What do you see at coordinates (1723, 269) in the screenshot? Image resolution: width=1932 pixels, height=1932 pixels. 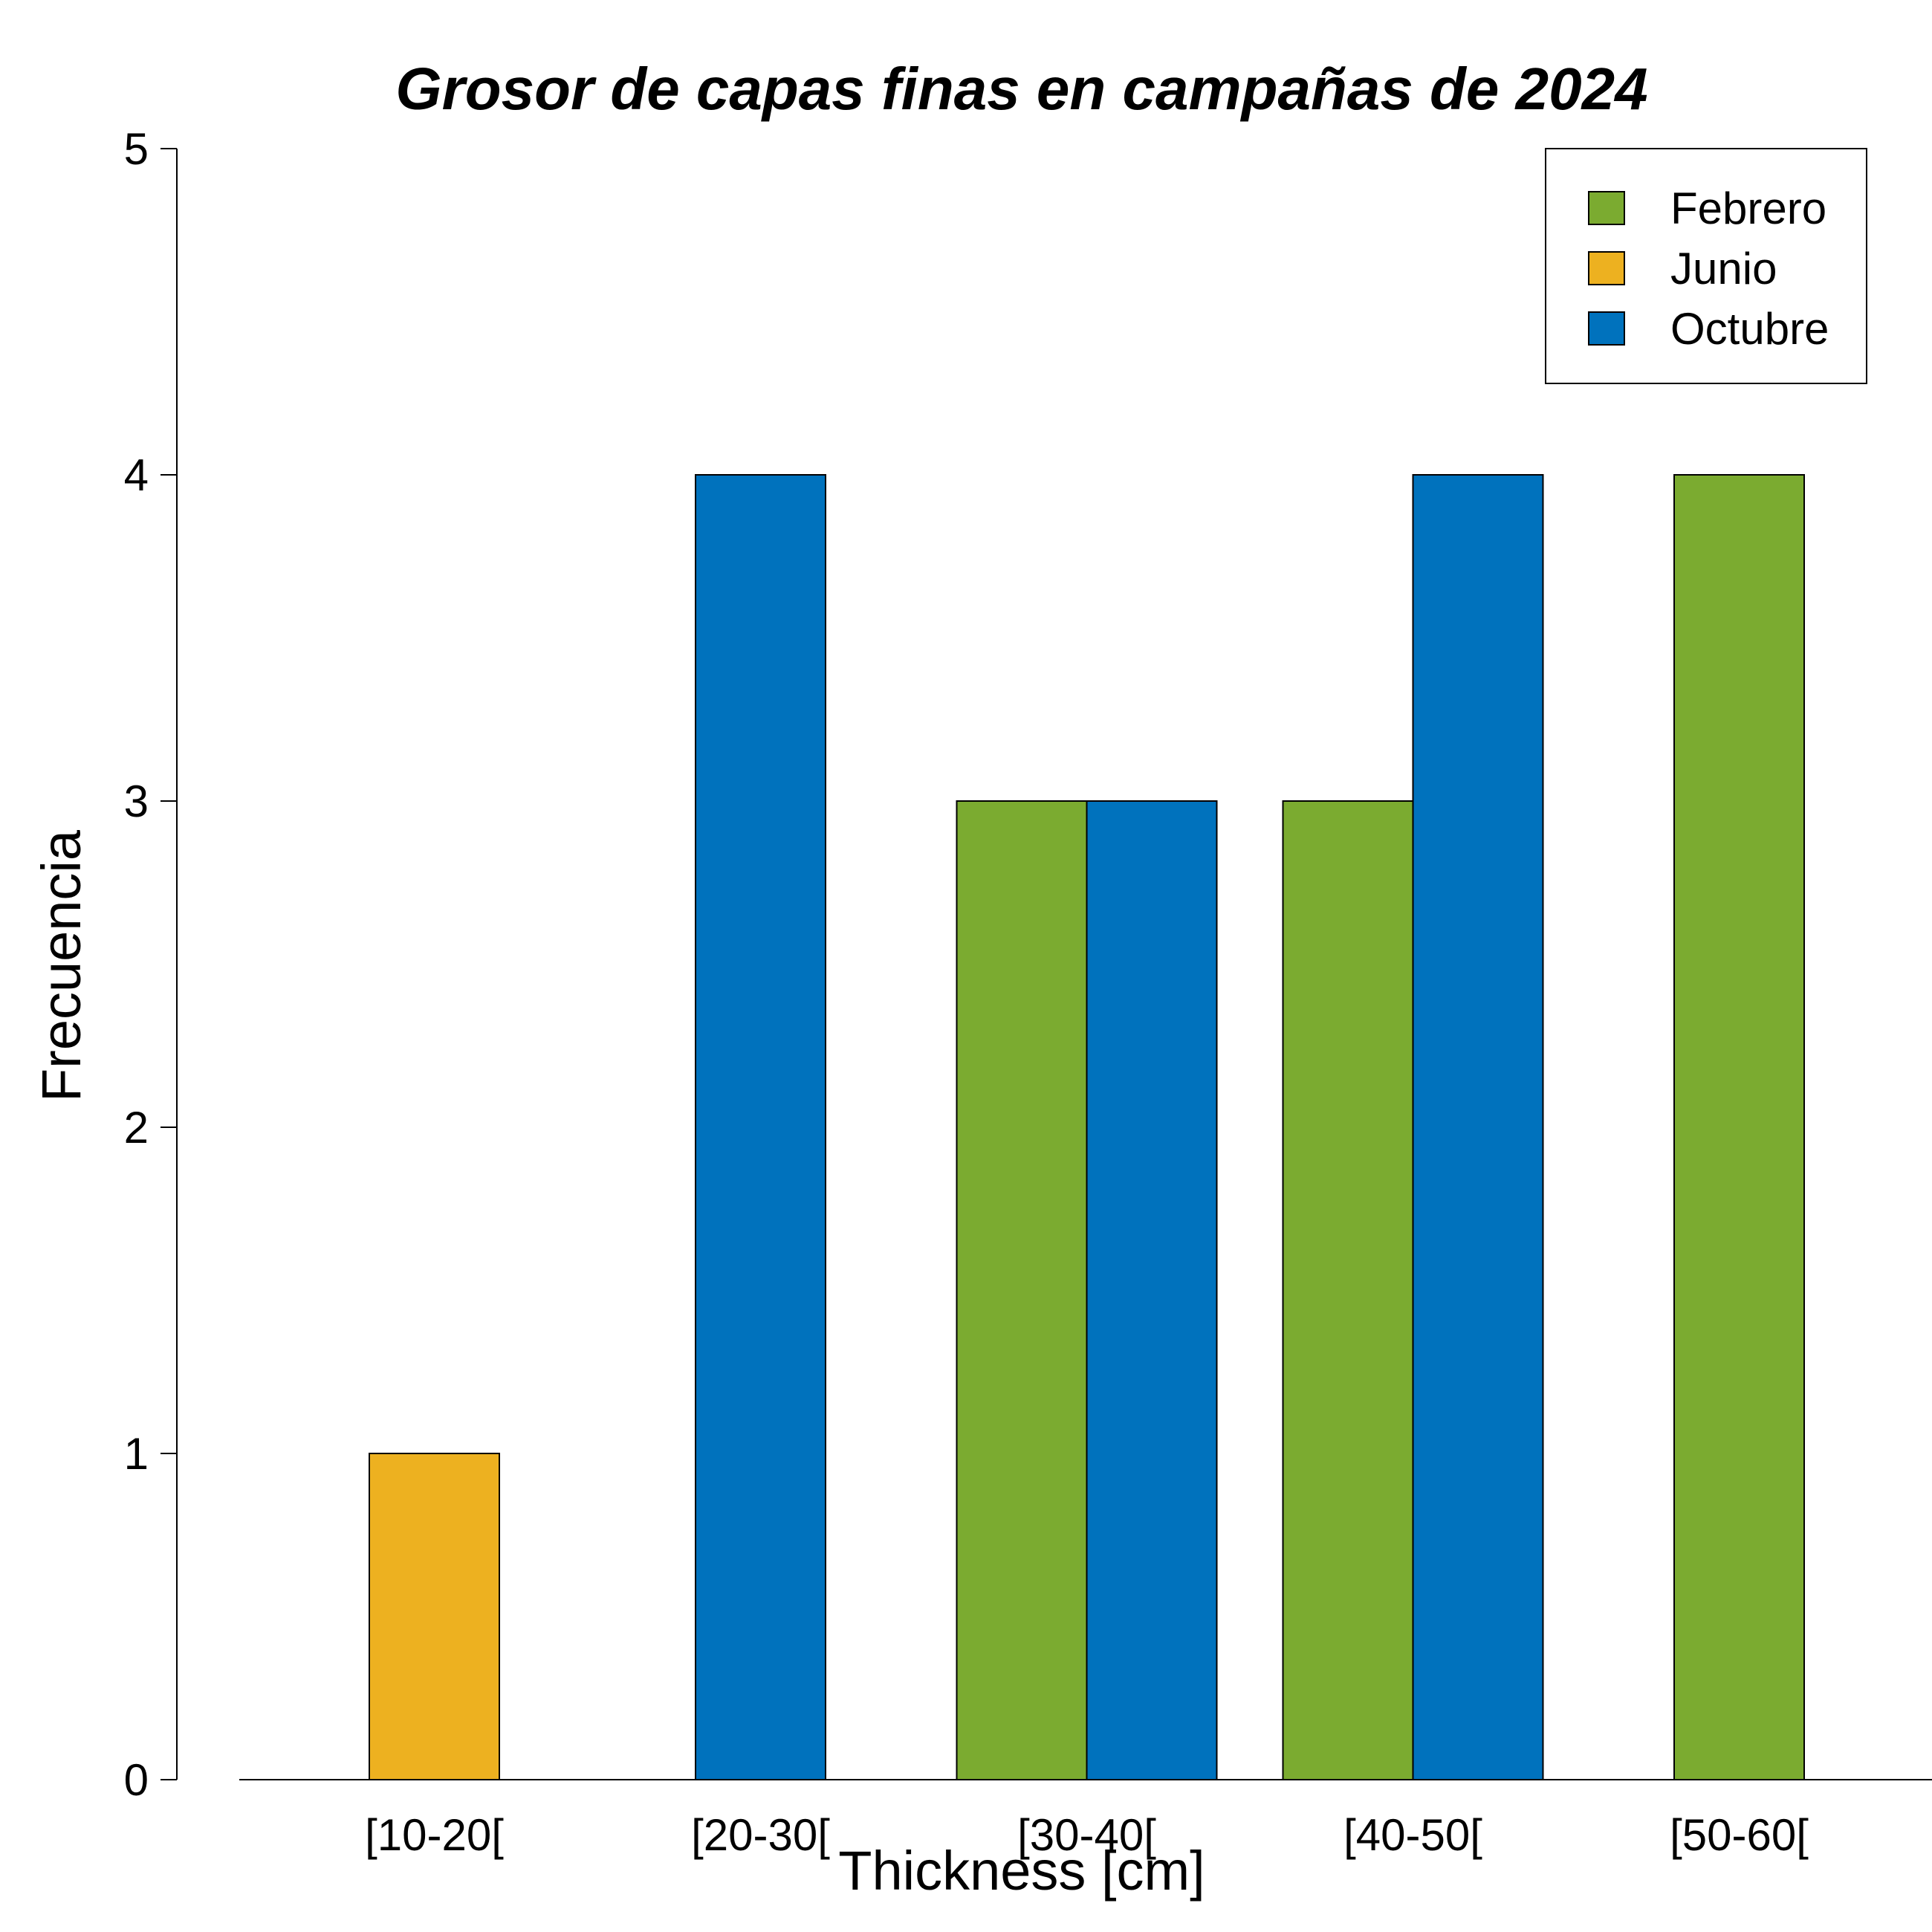 I see `legend-label-junio: Junio` at bounding box center [1723, 269].